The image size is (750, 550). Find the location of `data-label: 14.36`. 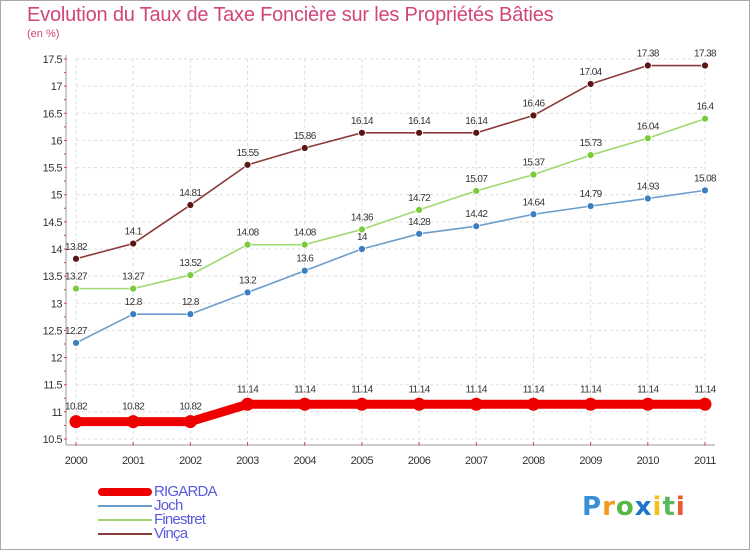

data-label: 14.36 is located at coordinates (362, 217).